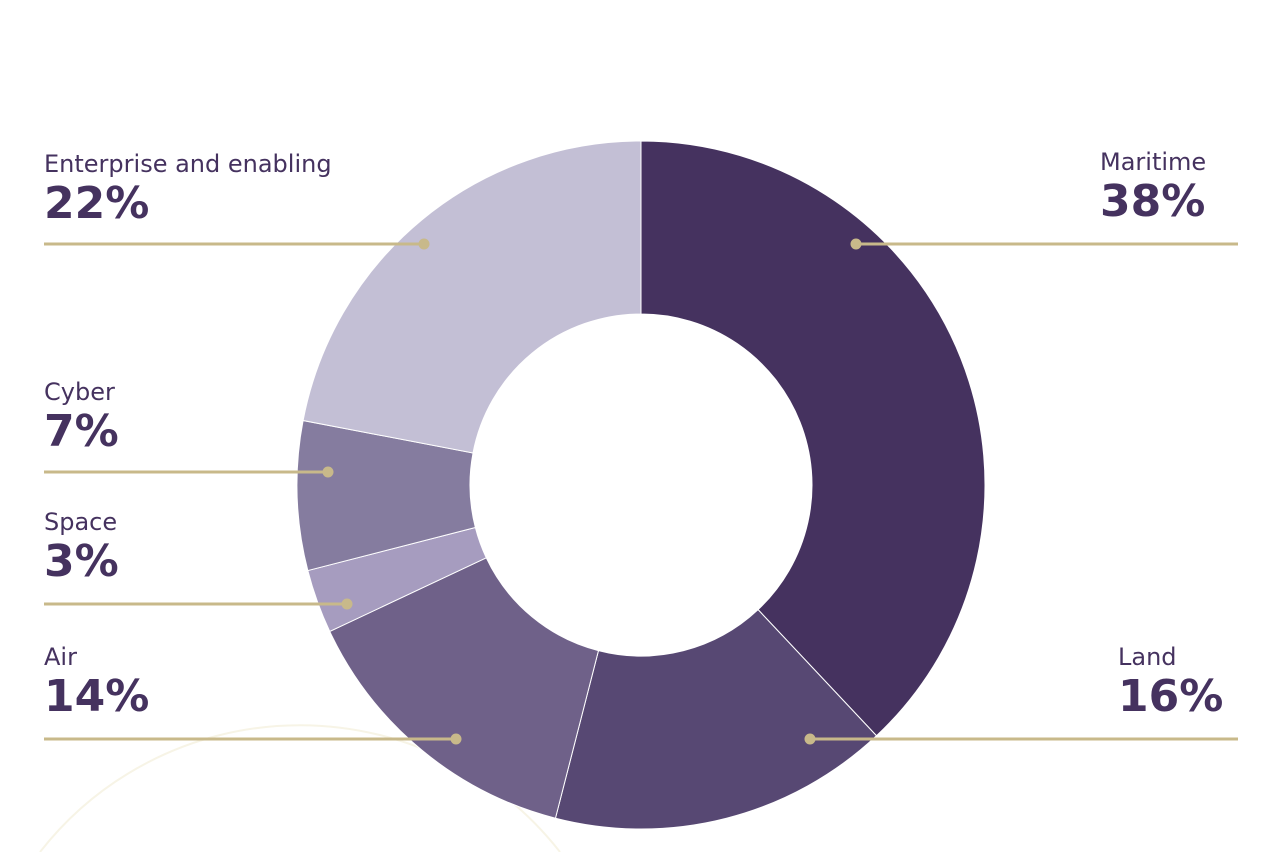  I want to click on data-label: Maritime 38%, so click(1153, 187).